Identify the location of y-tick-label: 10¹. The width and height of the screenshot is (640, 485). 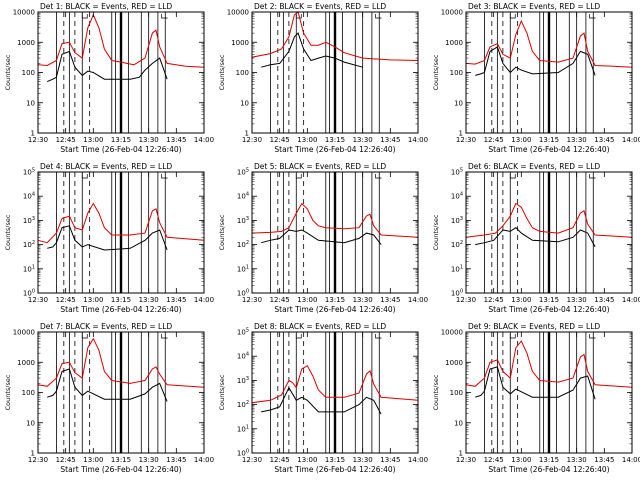
(243, 428).